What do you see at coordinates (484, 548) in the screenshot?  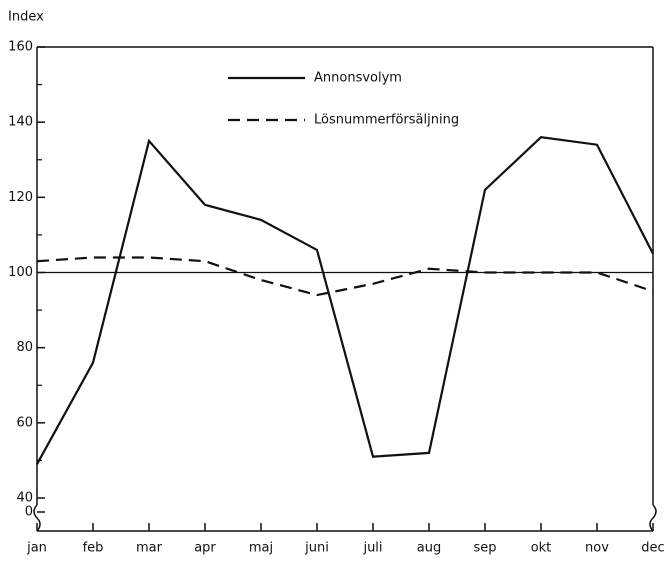 I see `x-tick-label: sep` at bounding box center [484, 548].